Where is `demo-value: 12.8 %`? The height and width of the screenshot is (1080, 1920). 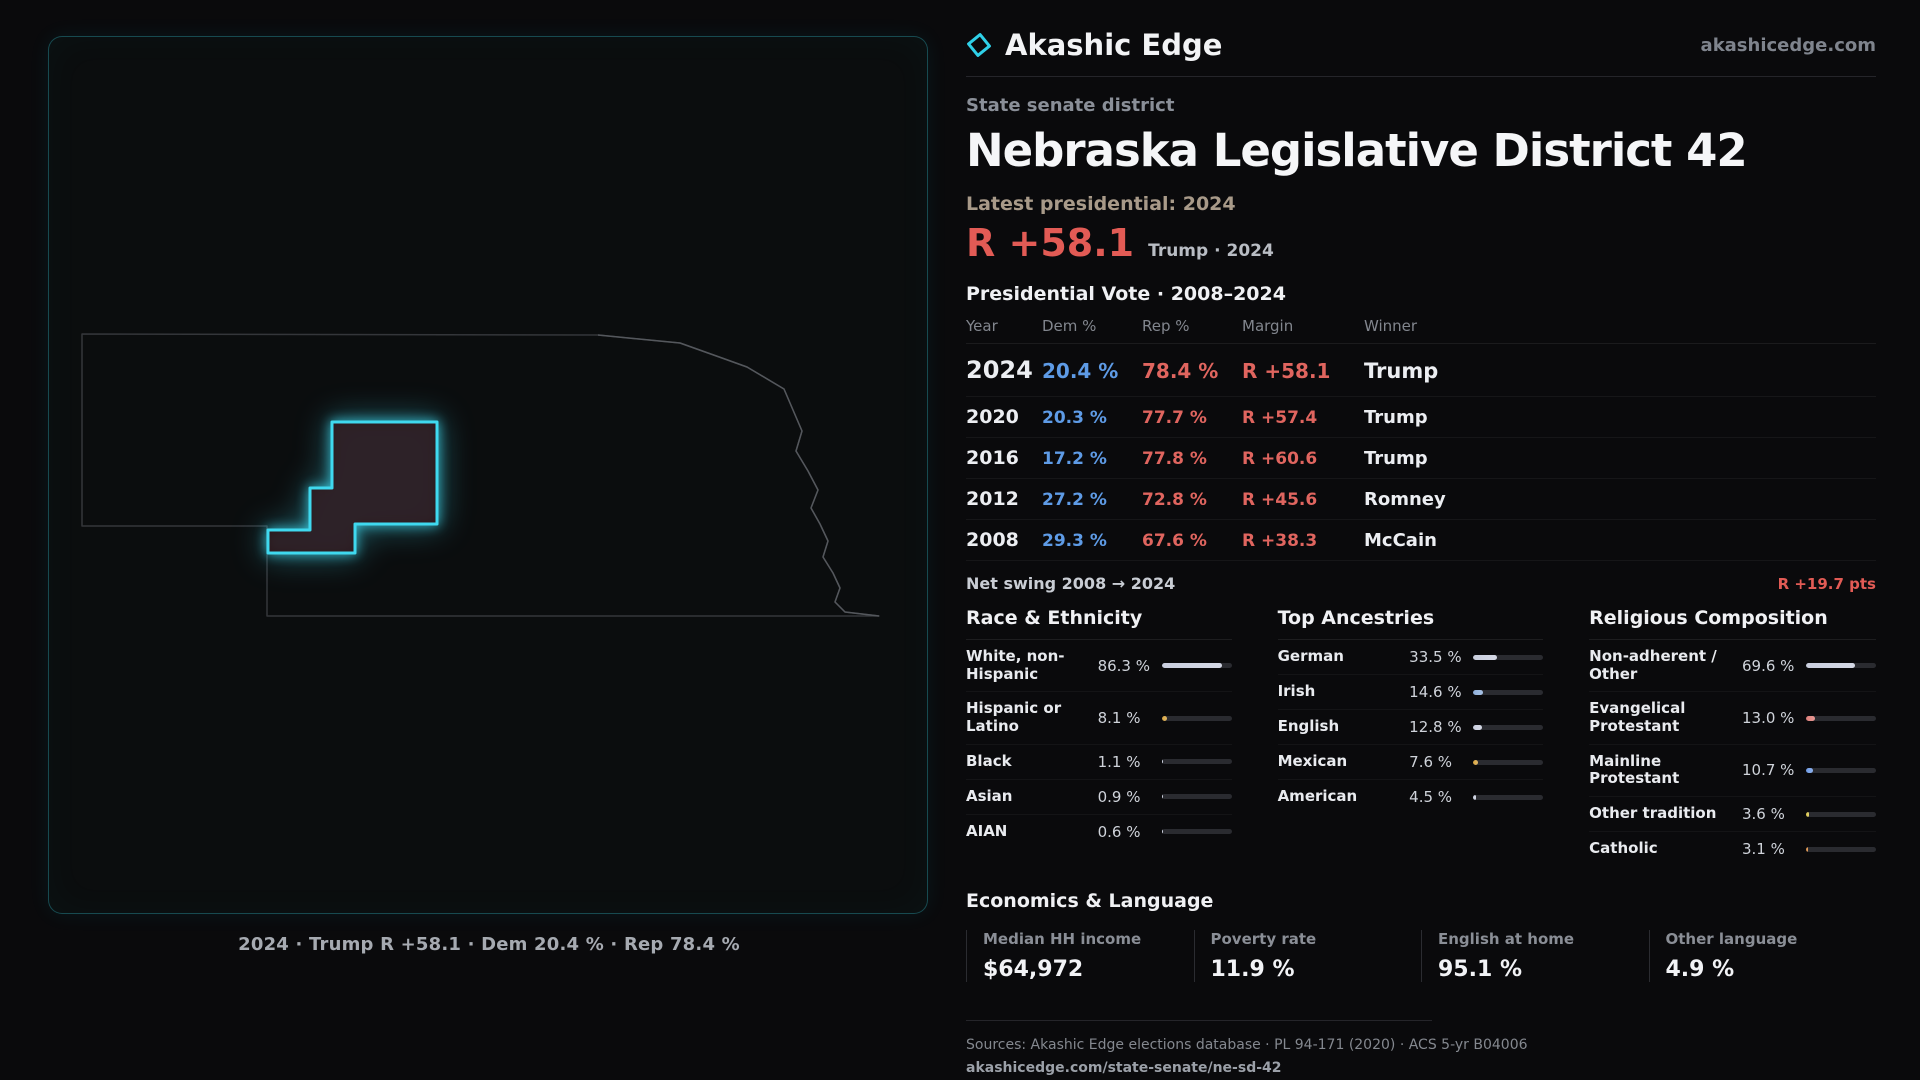
demo-value: 12.8 % is located at coordinates (1435, 727).